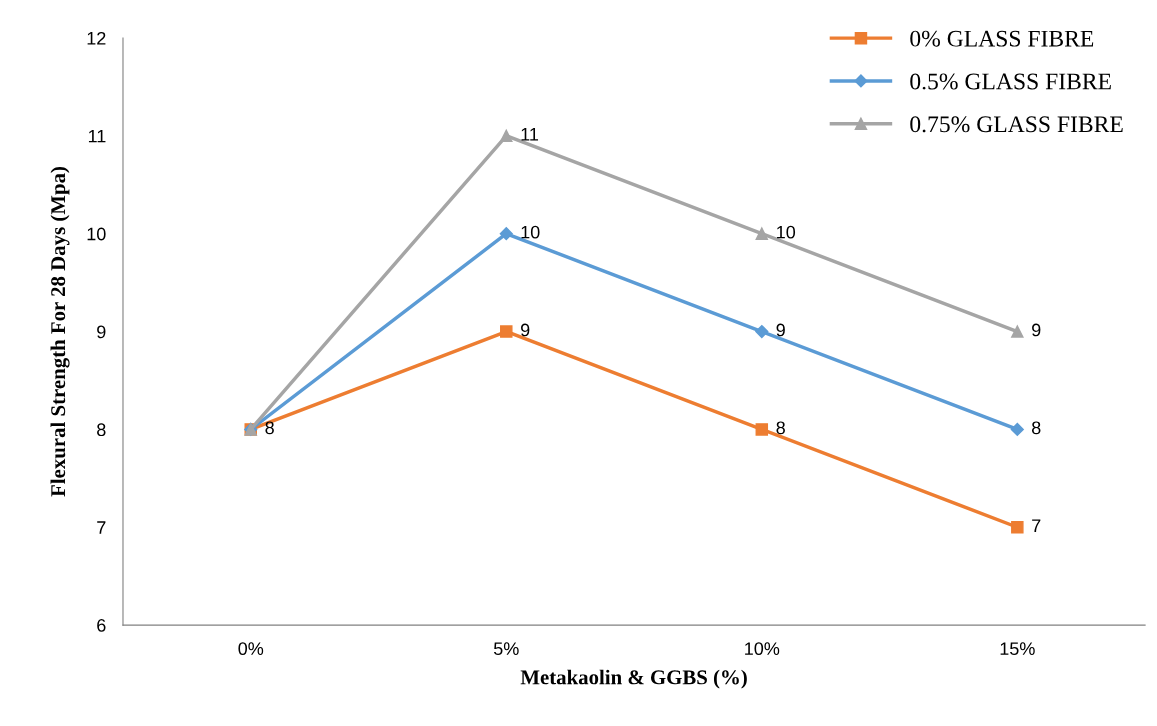 The width and height of the screenshot is (1157, 726). Describe the element at coordinates (530, 134) in the screenshot. I see `data-label: 11` at that location.